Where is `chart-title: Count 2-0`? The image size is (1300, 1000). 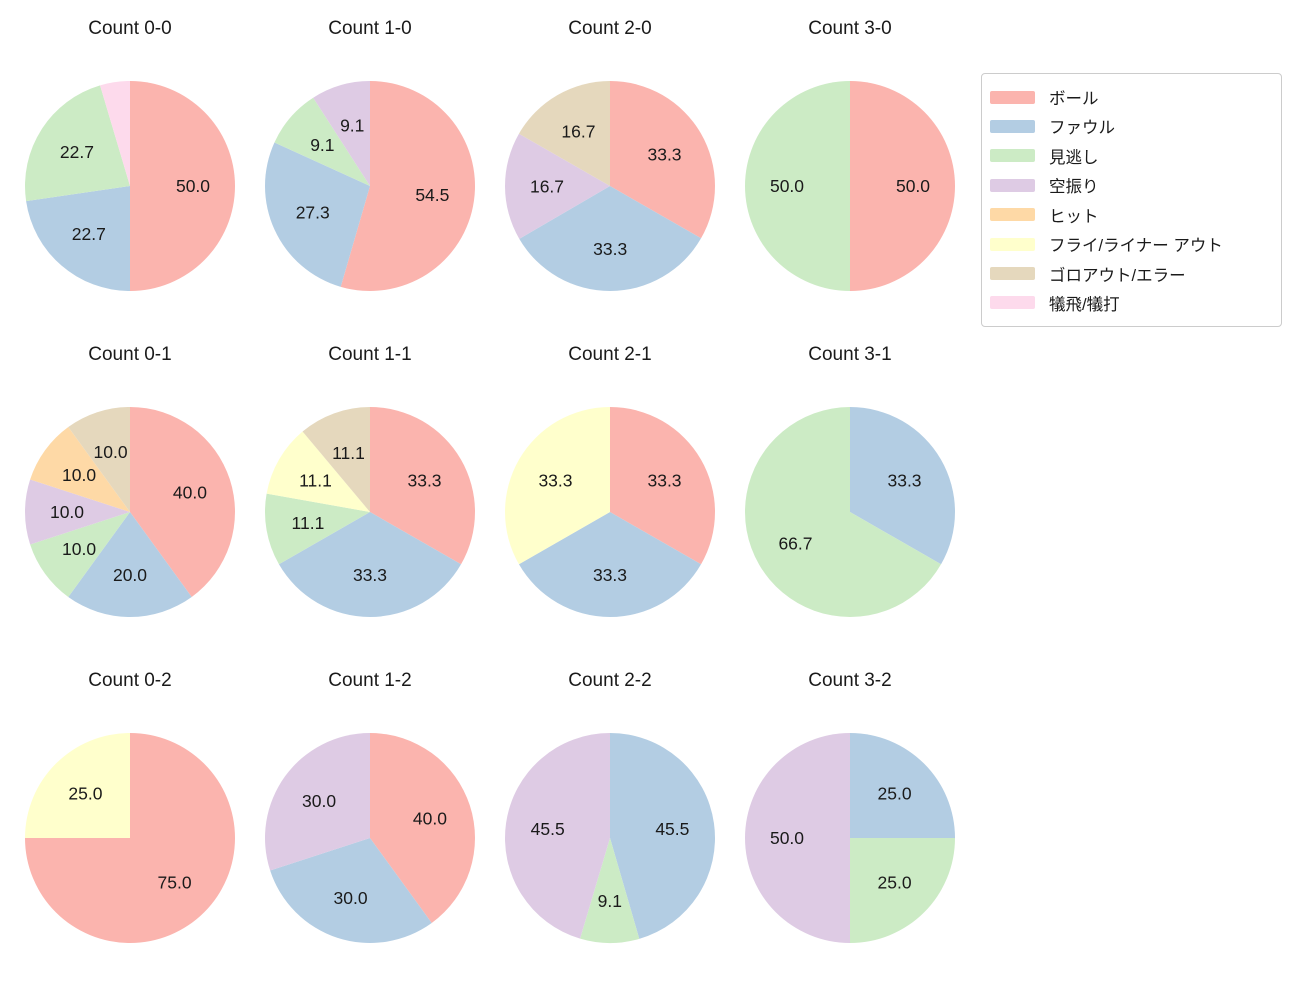
chart-title: Count 2-0 is located at coordinates (610, 28).